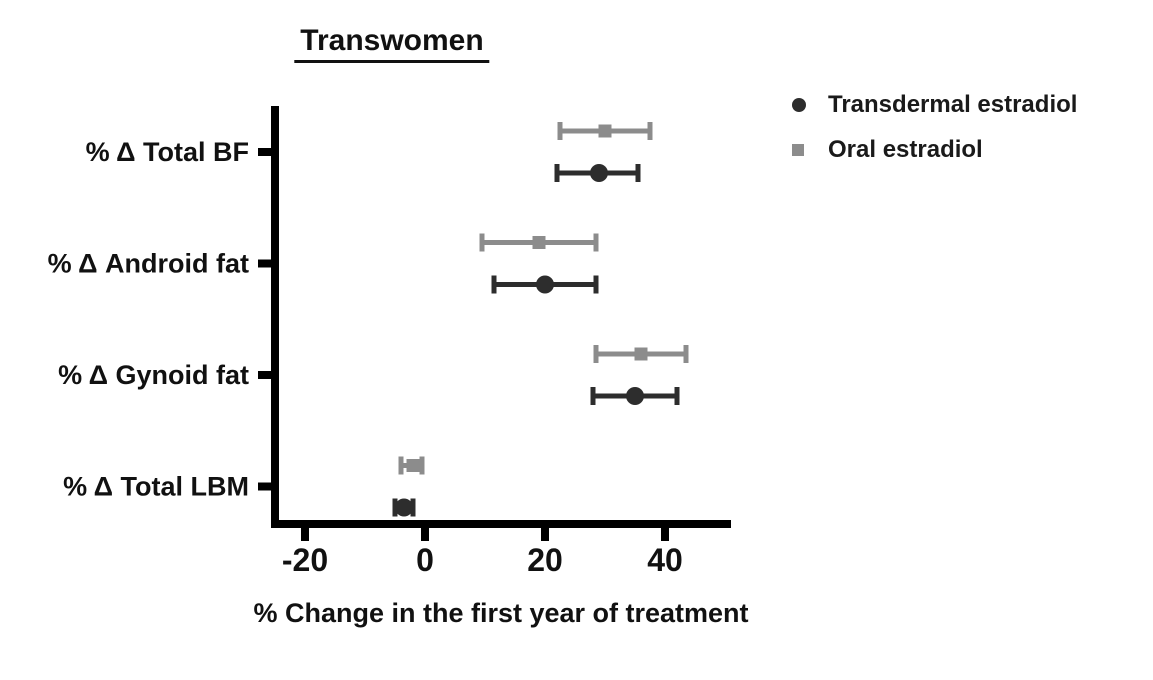 The width and height of the screenshot is (1153, 680). What do you see at coordinates (305, 560) in the screenshot?
I see `x-tick-label: -20` at bounding box center [305, 560].